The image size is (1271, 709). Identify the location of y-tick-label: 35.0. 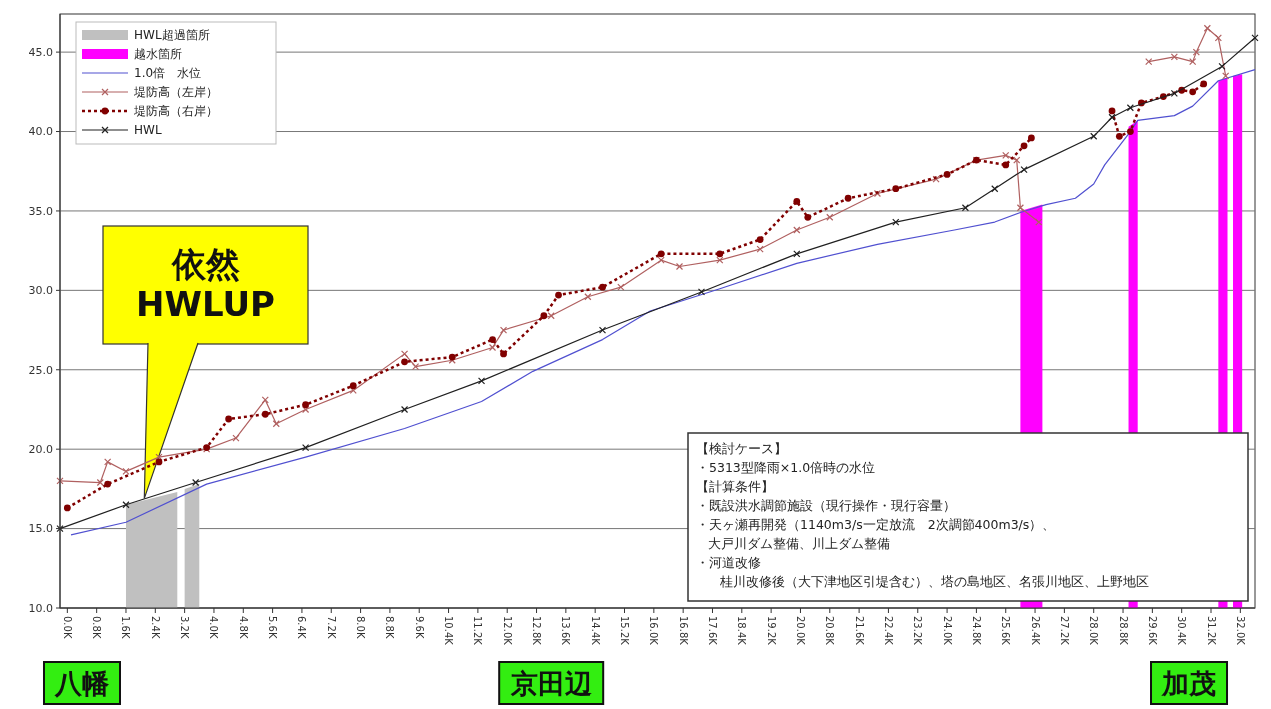
(40, 211).